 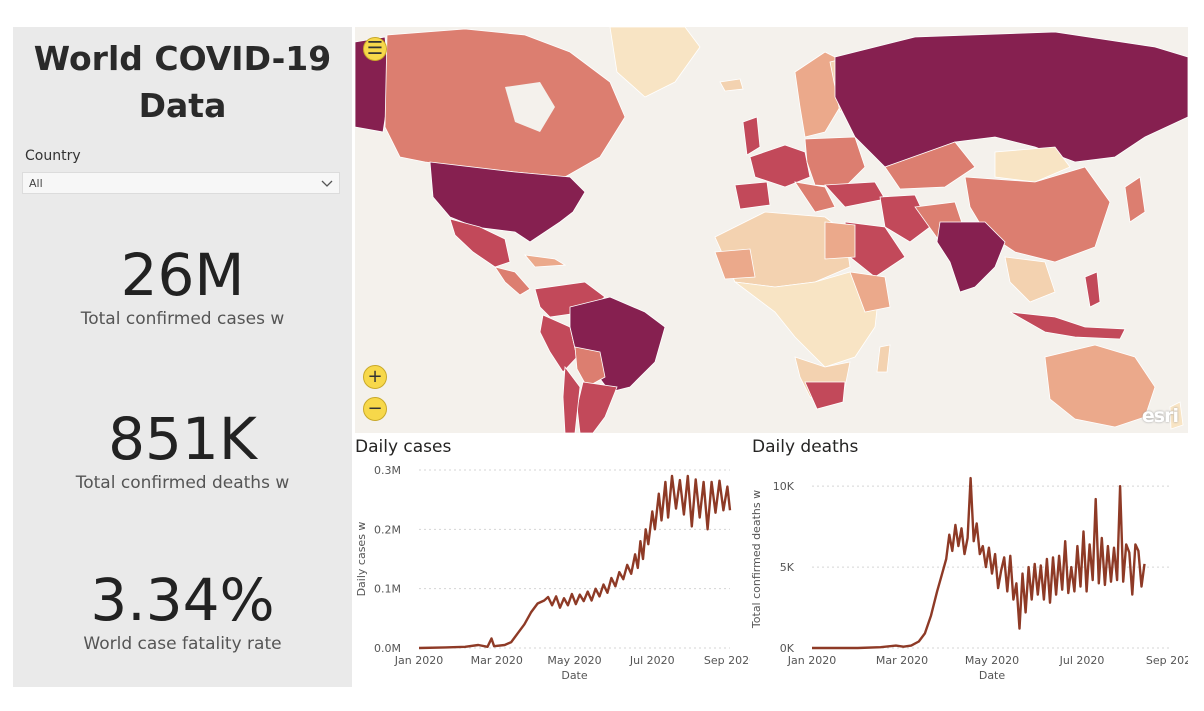 I want to click on region-southeast-asia, so click(x=1030, y=279).